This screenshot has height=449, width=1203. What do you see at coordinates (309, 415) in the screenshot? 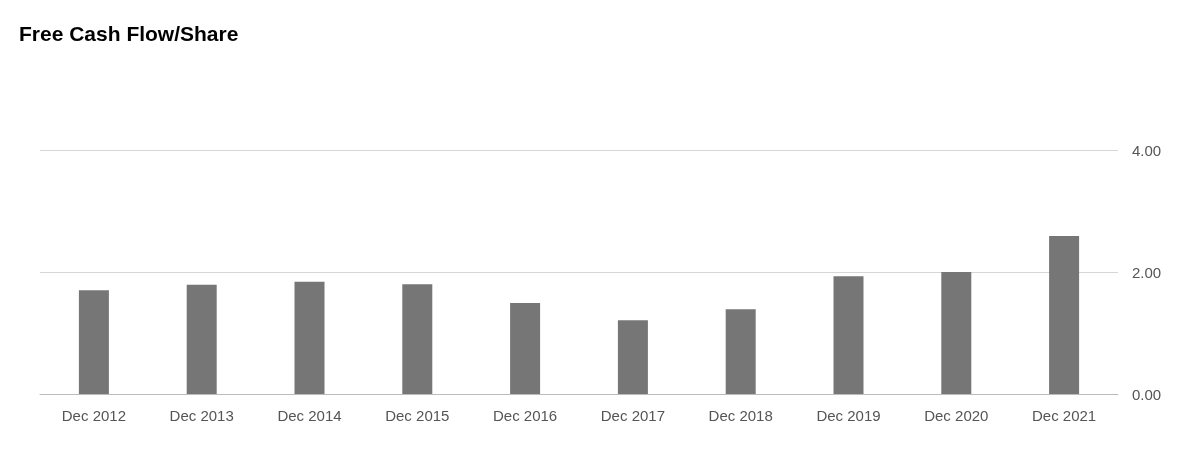
I see `x-tick-label: Dec 2014` at bounding box center [309, 415].